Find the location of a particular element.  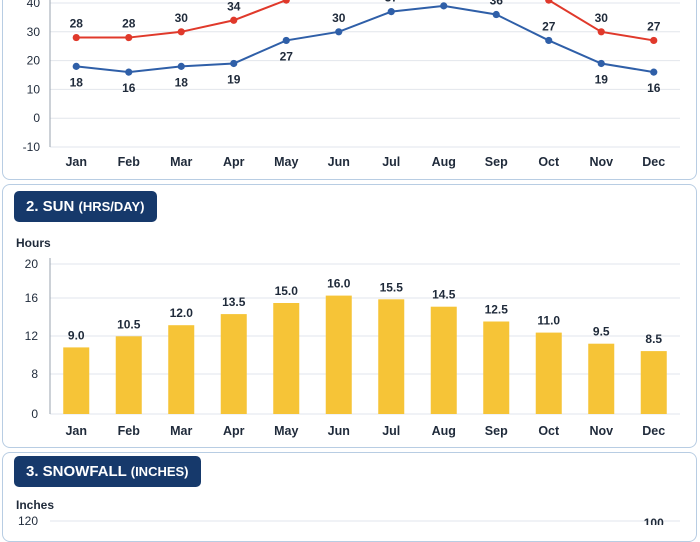

y-tick-label: 10 is located at coordinates (34, 89).